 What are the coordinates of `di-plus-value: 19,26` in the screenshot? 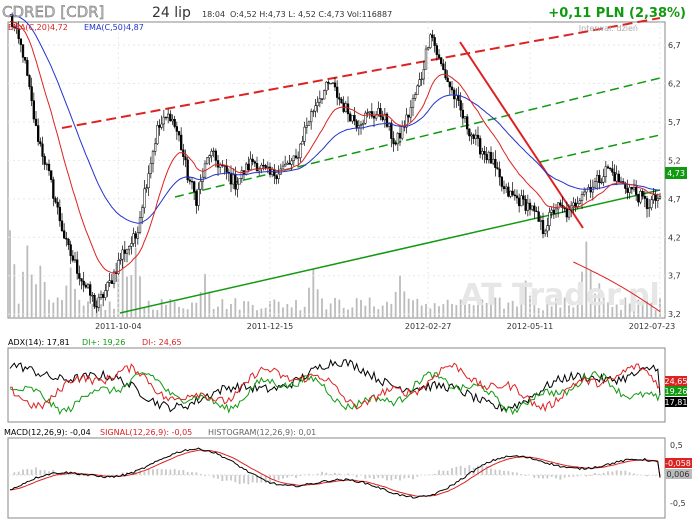 It's located at (676, 391).